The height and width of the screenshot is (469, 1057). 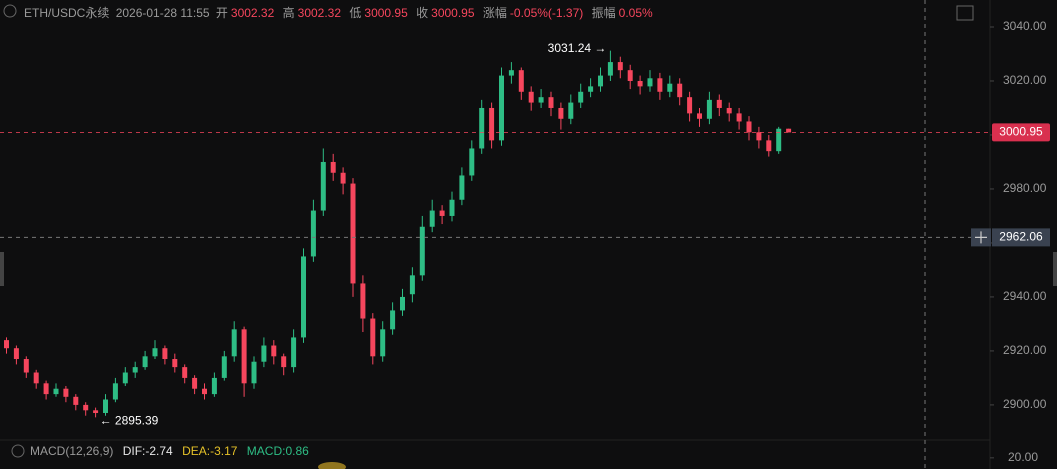 I want to click on dif: DIF:-2.74, so click(x=147, y=451).